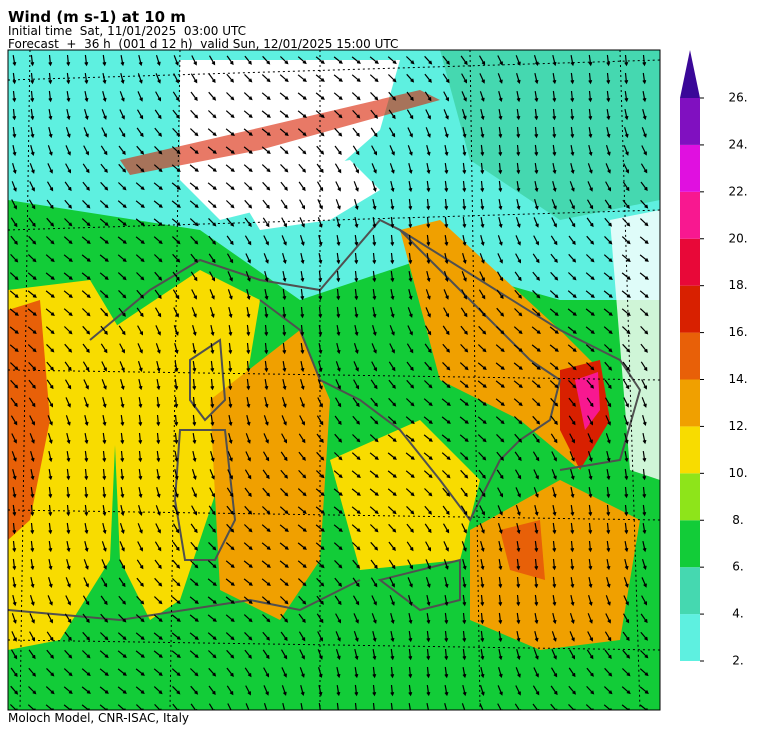 This screenshot has height=731, width=760. What do you see at coordinates (737, 238) in the screenshot?
I see `colorbar-label: 20.` at bounding box center [737, 238].